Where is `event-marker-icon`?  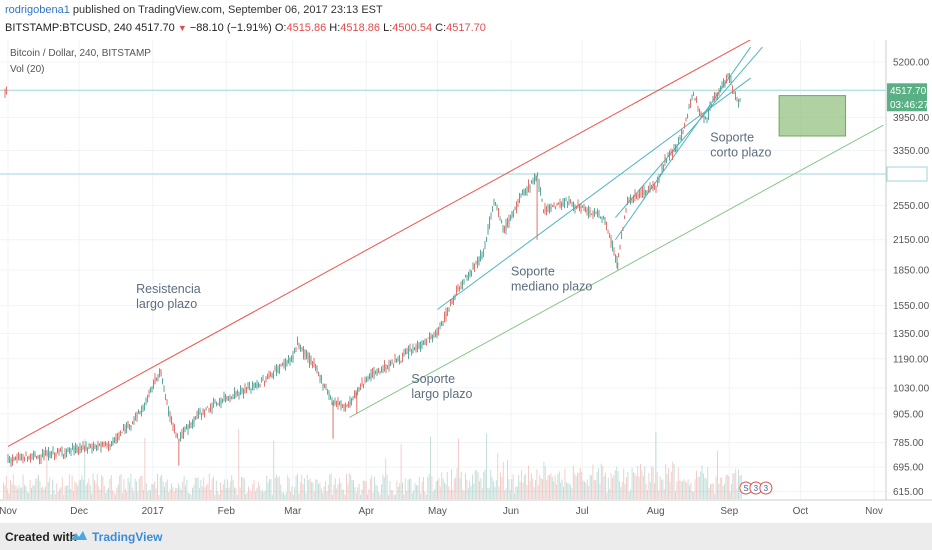 event-marker-icon is located at coordinates (766, 488).